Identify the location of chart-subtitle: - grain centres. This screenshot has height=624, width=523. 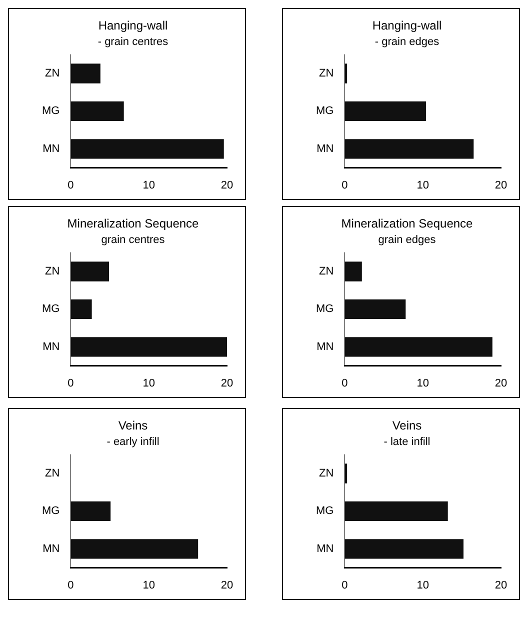
(133, 42).